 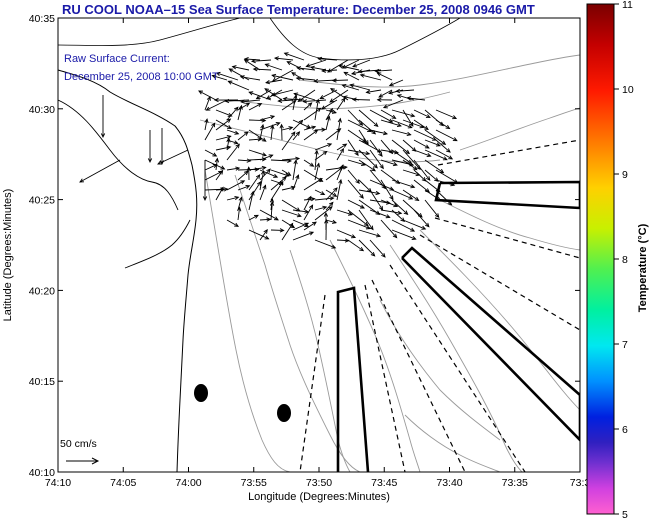 What do you see at coordinates (149, 32) in the screenshot?
I see `land-boundary` at bounding box center [149, 32].